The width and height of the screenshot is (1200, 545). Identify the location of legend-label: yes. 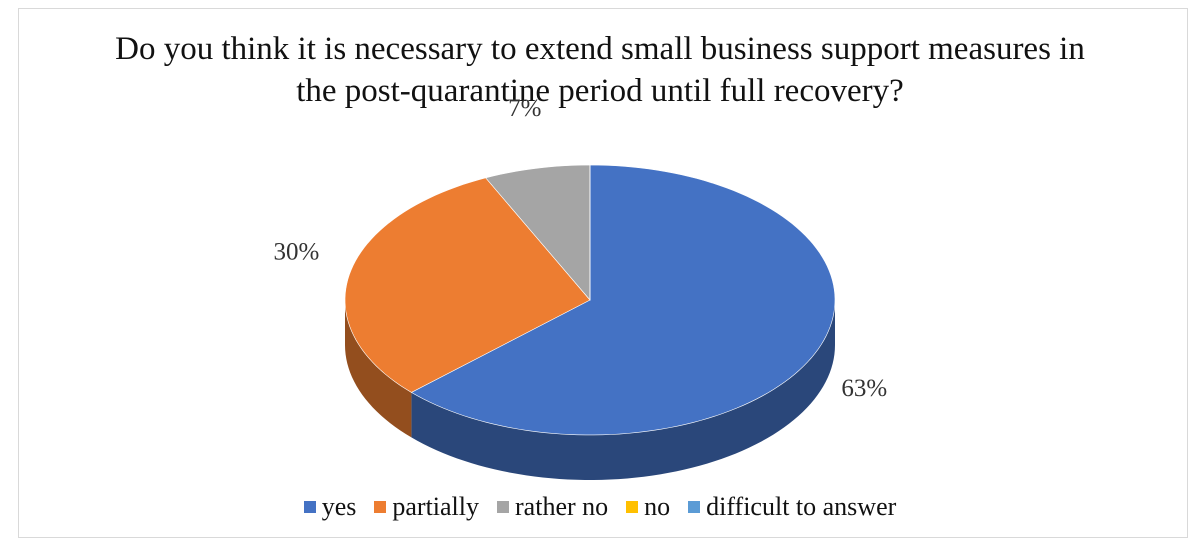
(339, 506).